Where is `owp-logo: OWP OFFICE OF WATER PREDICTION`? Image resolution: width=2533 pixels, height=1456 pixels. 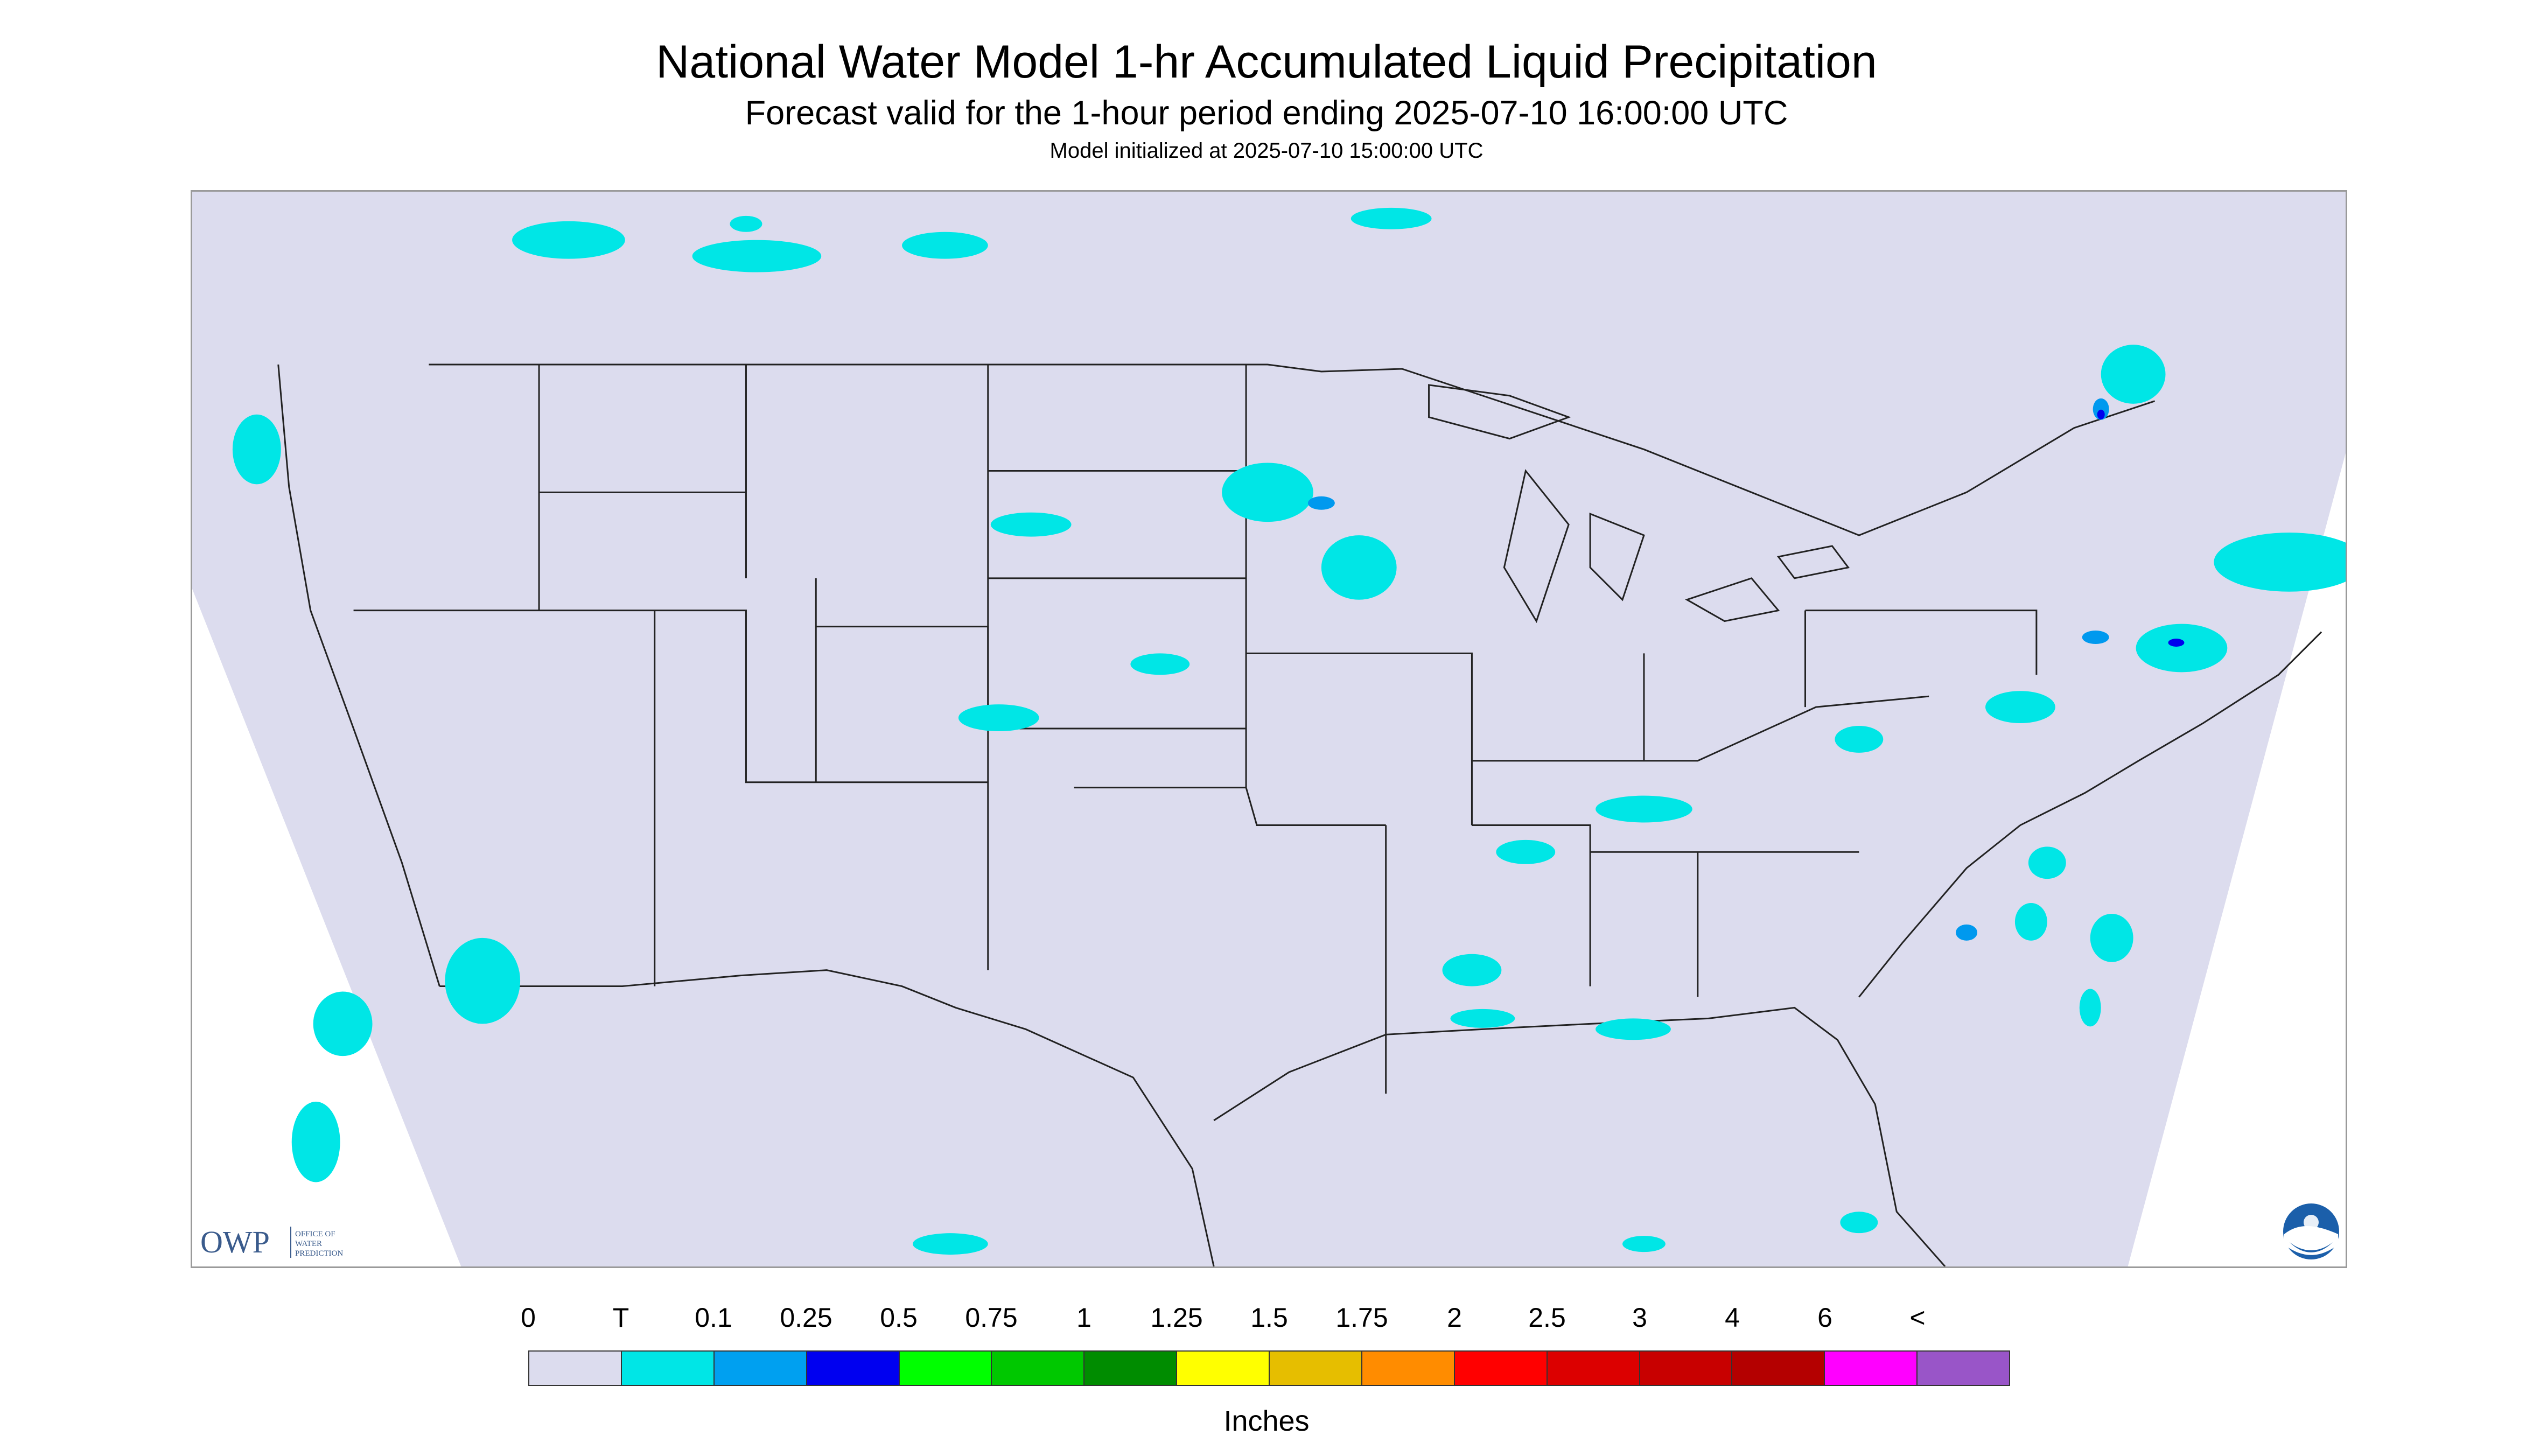 owp-logo: OWP OFFICE OF WATER PREDICTION is located at coordinates (286, 1240).